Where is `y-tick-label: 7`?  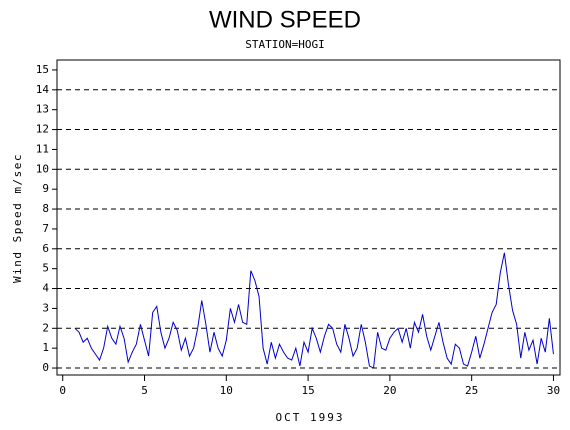 y-tick-label: 7 is located at coordinates (45, 228).